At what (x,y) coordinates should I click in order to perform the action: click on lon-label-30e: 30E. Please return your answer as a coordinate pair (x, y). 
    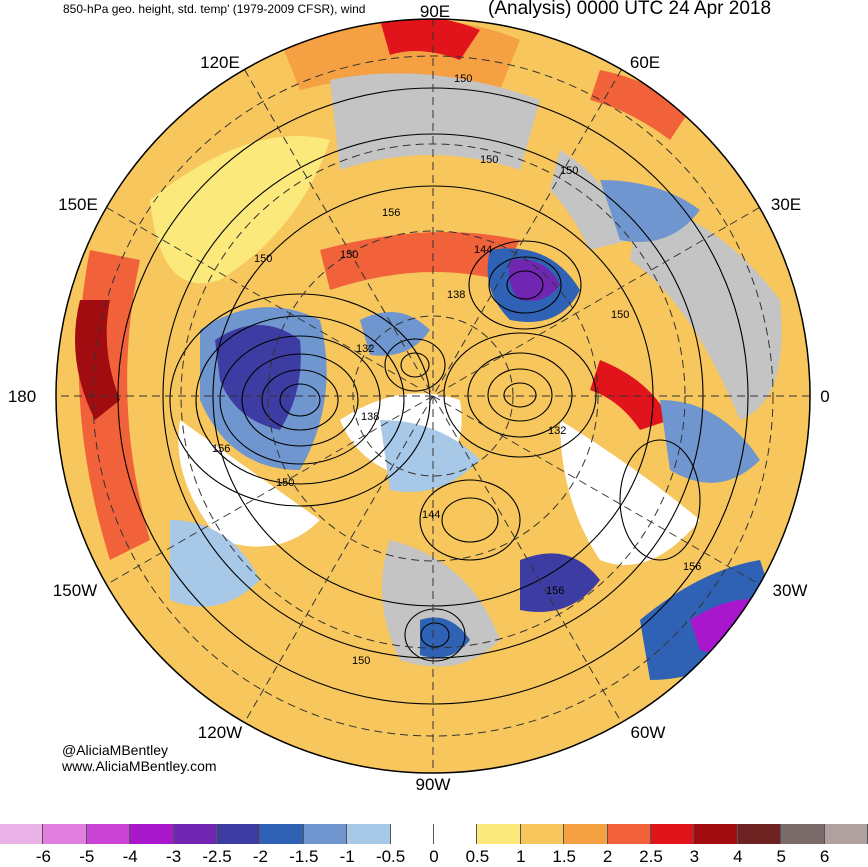
    Looking at the image, I should click on (786, 204).